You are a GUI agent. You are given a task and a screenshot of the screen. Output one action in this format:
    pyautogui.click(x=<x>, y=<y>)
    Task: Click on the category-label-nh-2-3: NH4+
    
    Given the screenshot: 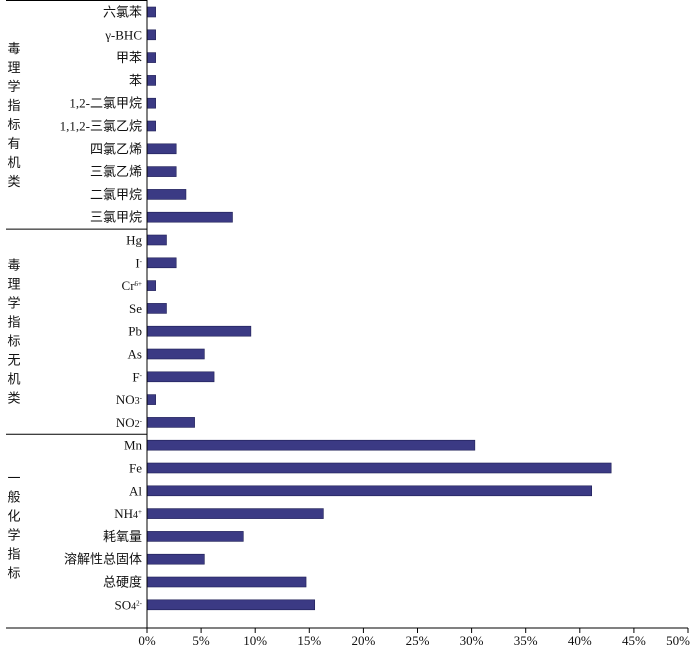 What is the action you would take?
    pyautogui.click(x=128, y=513)
    